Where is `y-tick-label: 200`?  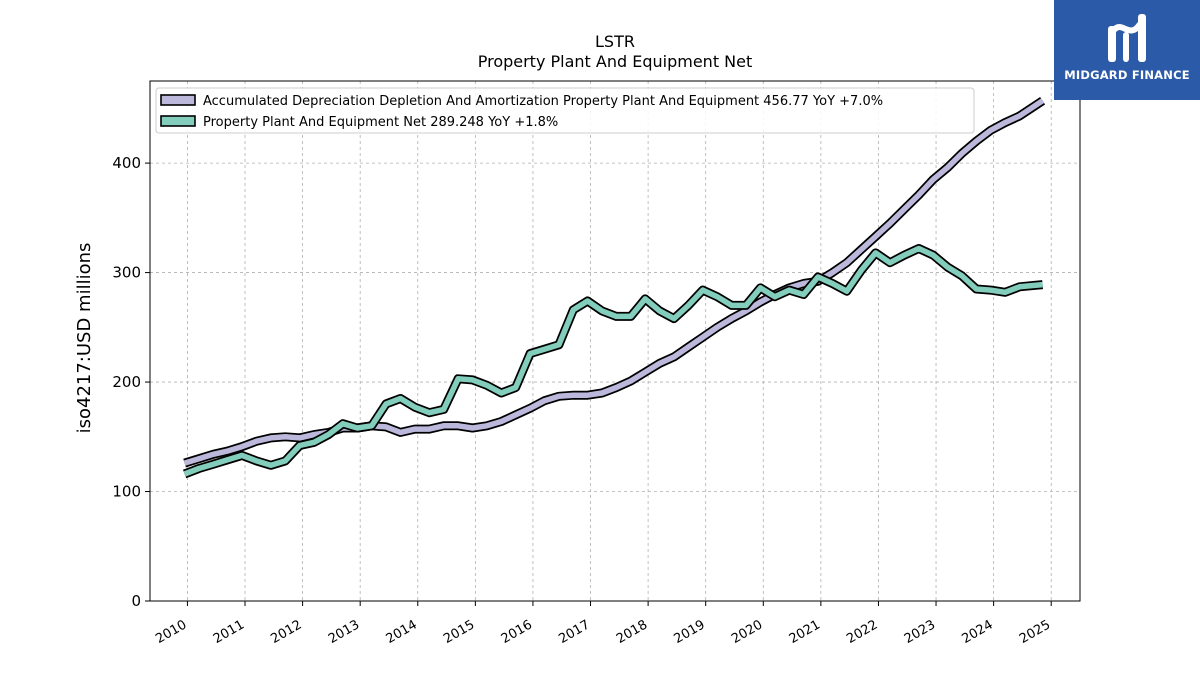 y-tick-label: 200 is located at coordinates (126, 382).